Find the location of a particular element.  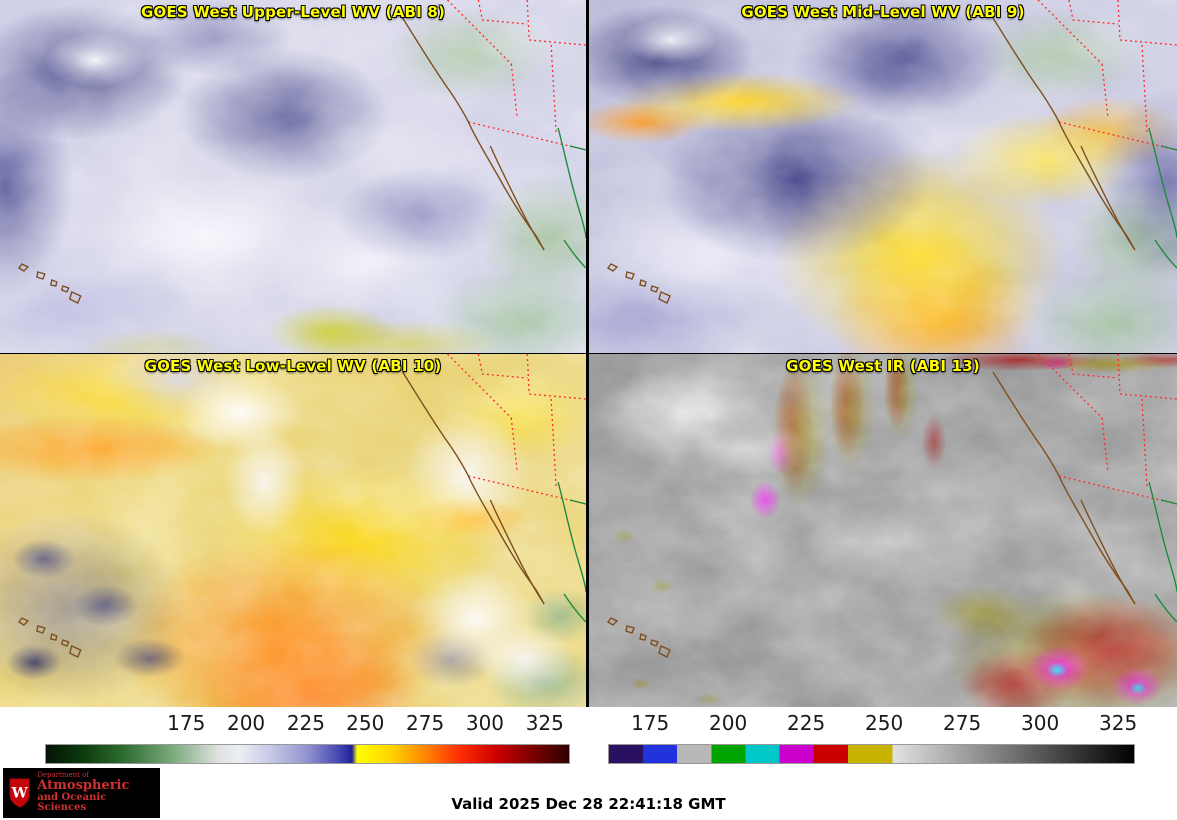

panel-title-mid-wv: GOES West Mid-Level WV (ABI 9) is located at coordinates (883, 12).